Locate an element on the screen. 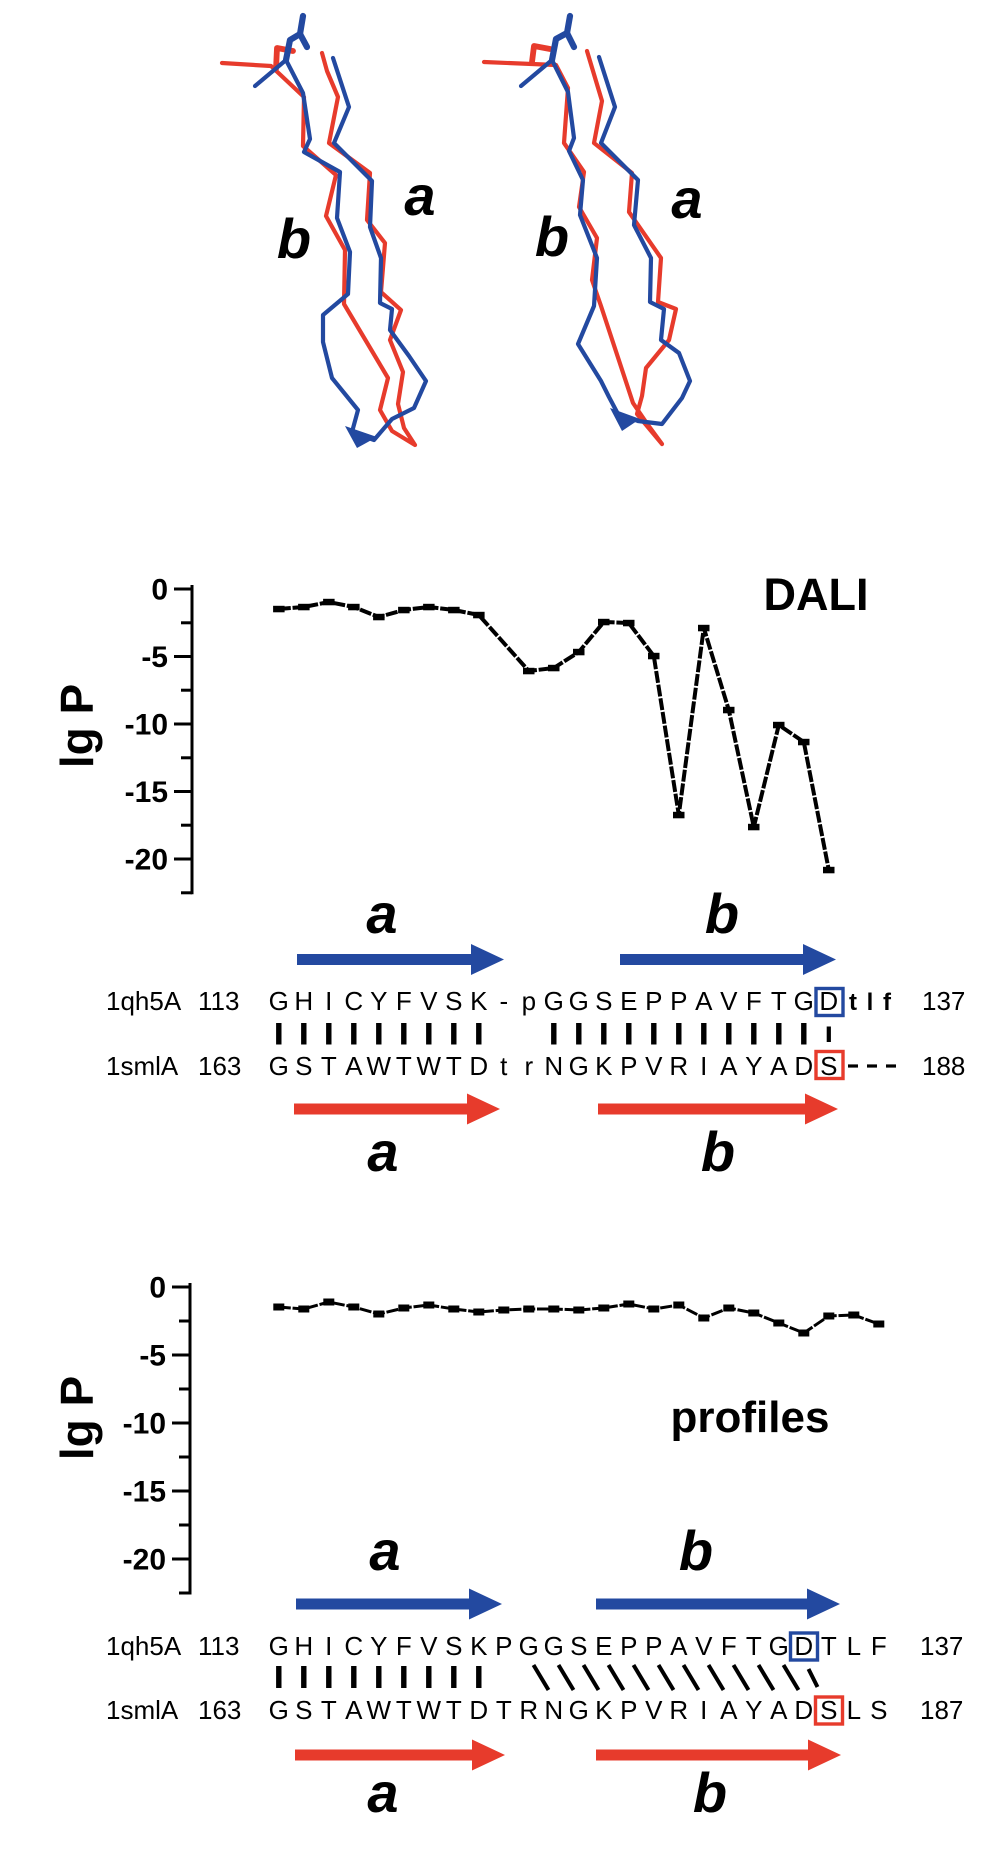 The image size is (1000, 1865). svg-text: DALI is located at coordinates (816, 594).